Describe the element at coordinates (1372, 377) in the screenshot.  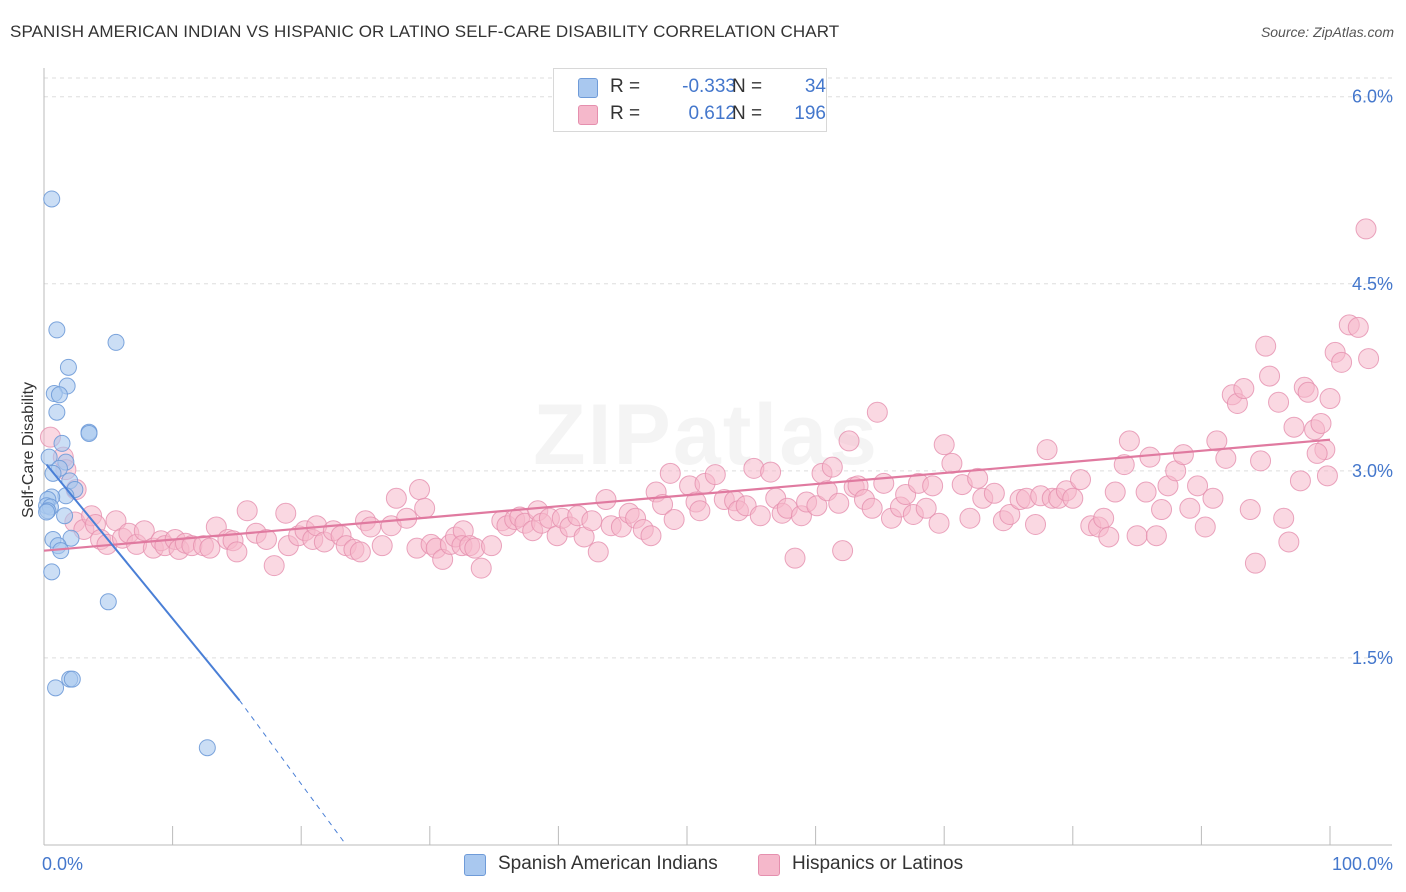
I see `y-tick-labels: 1.5% 3.0% 4.5% 6.0%` at that location.